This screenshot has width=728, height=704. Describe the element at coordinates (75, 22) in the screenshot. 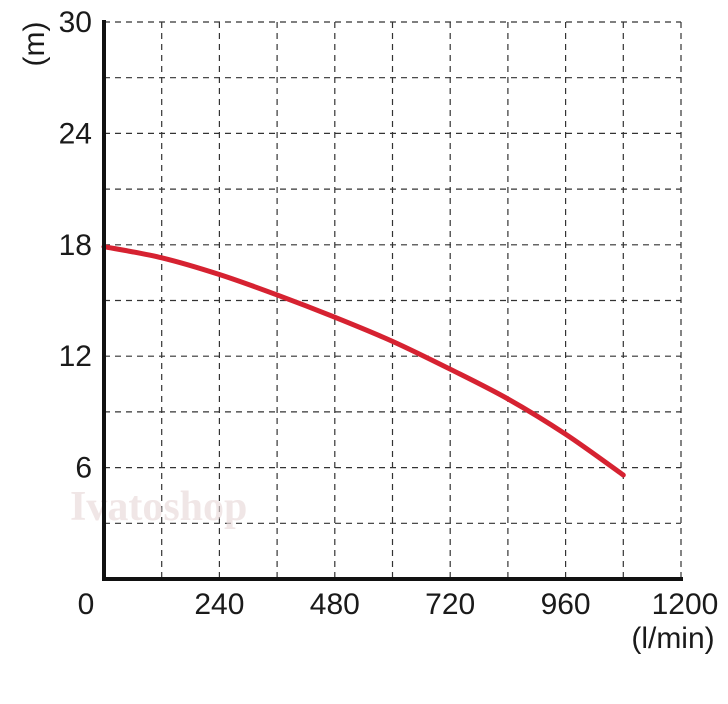

I see `y-tick-label: 30` at that location.